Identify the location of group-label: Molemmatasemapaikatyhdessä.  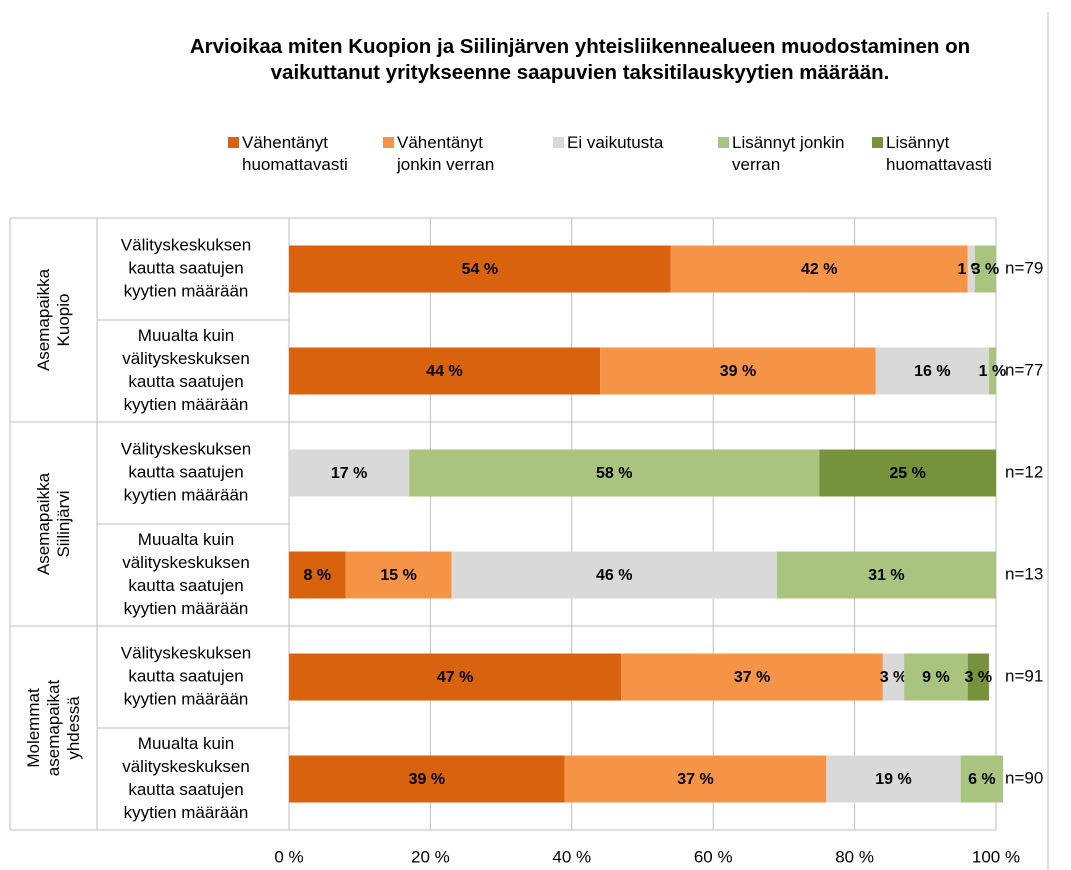
(53, 728).